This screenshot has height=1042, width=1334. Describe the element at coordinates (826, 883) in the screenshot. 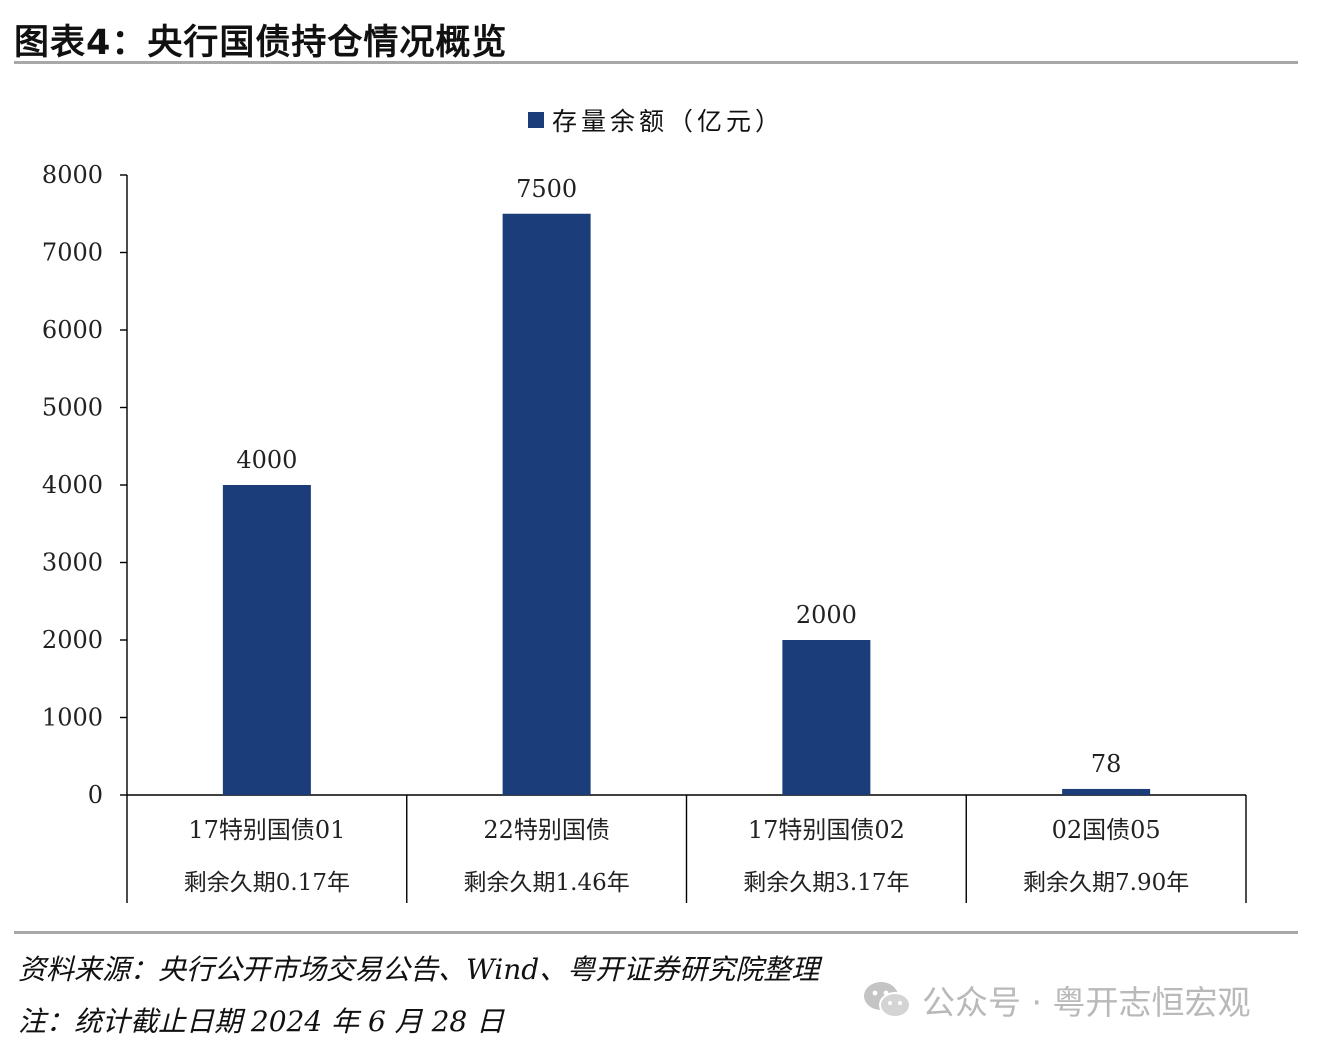

I see `x-duration-label: 剩余久期3.17年` at that location.